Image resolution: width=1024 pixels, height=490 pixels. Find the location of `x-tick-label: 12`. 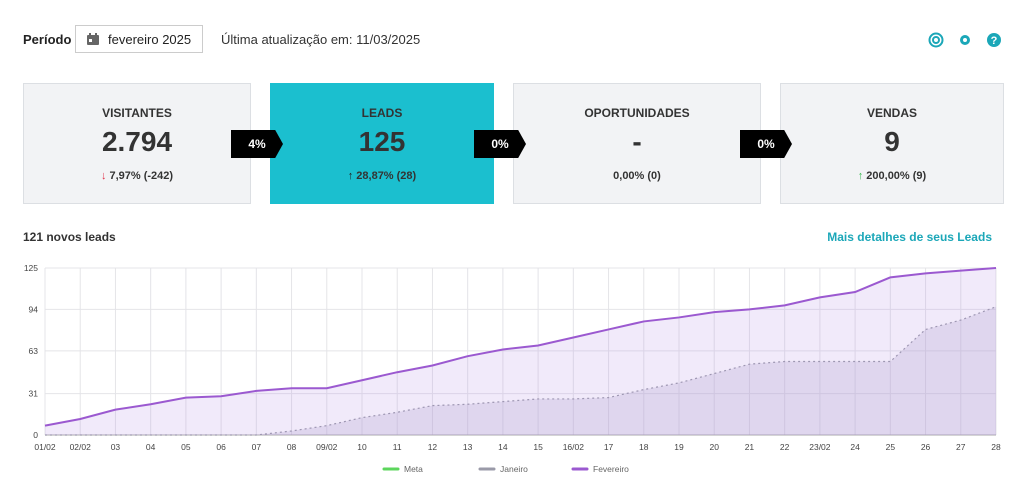

x-tick-label: 12 is located at coordinates (433, 447).